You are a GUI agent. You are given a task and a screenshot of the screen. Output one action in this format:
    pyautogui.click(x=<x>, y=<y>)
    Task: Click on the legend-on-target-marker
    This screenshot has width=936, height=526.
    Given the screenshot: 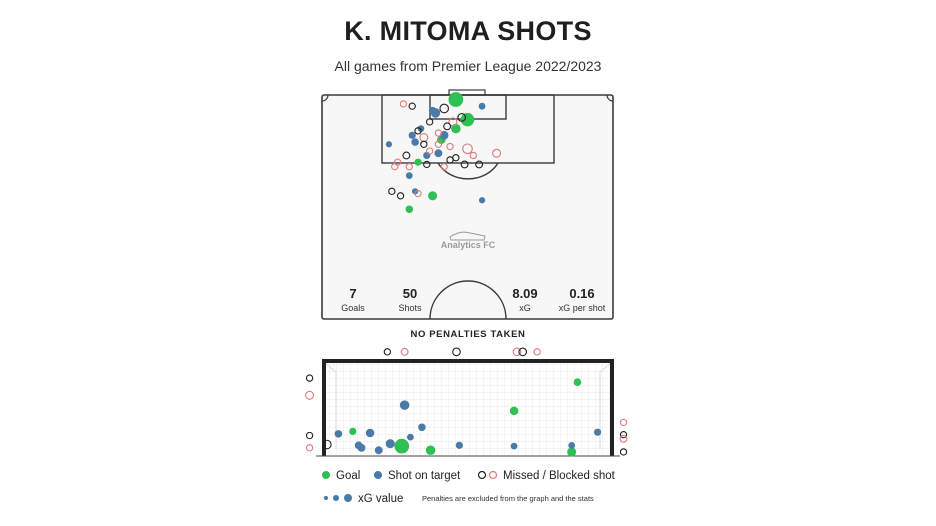 What is the action you would take?
    pyautogui.click(x=378, y=475)
    